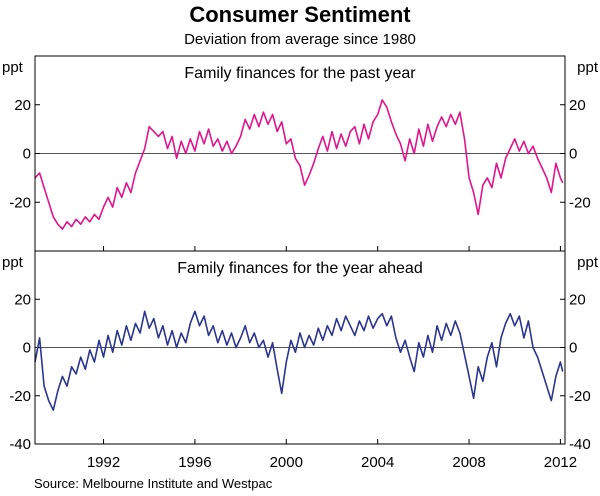 The width and height of the screenshot is (600, 496). I want to click on y-tick-right-1-20: 20, so click(577, 105).